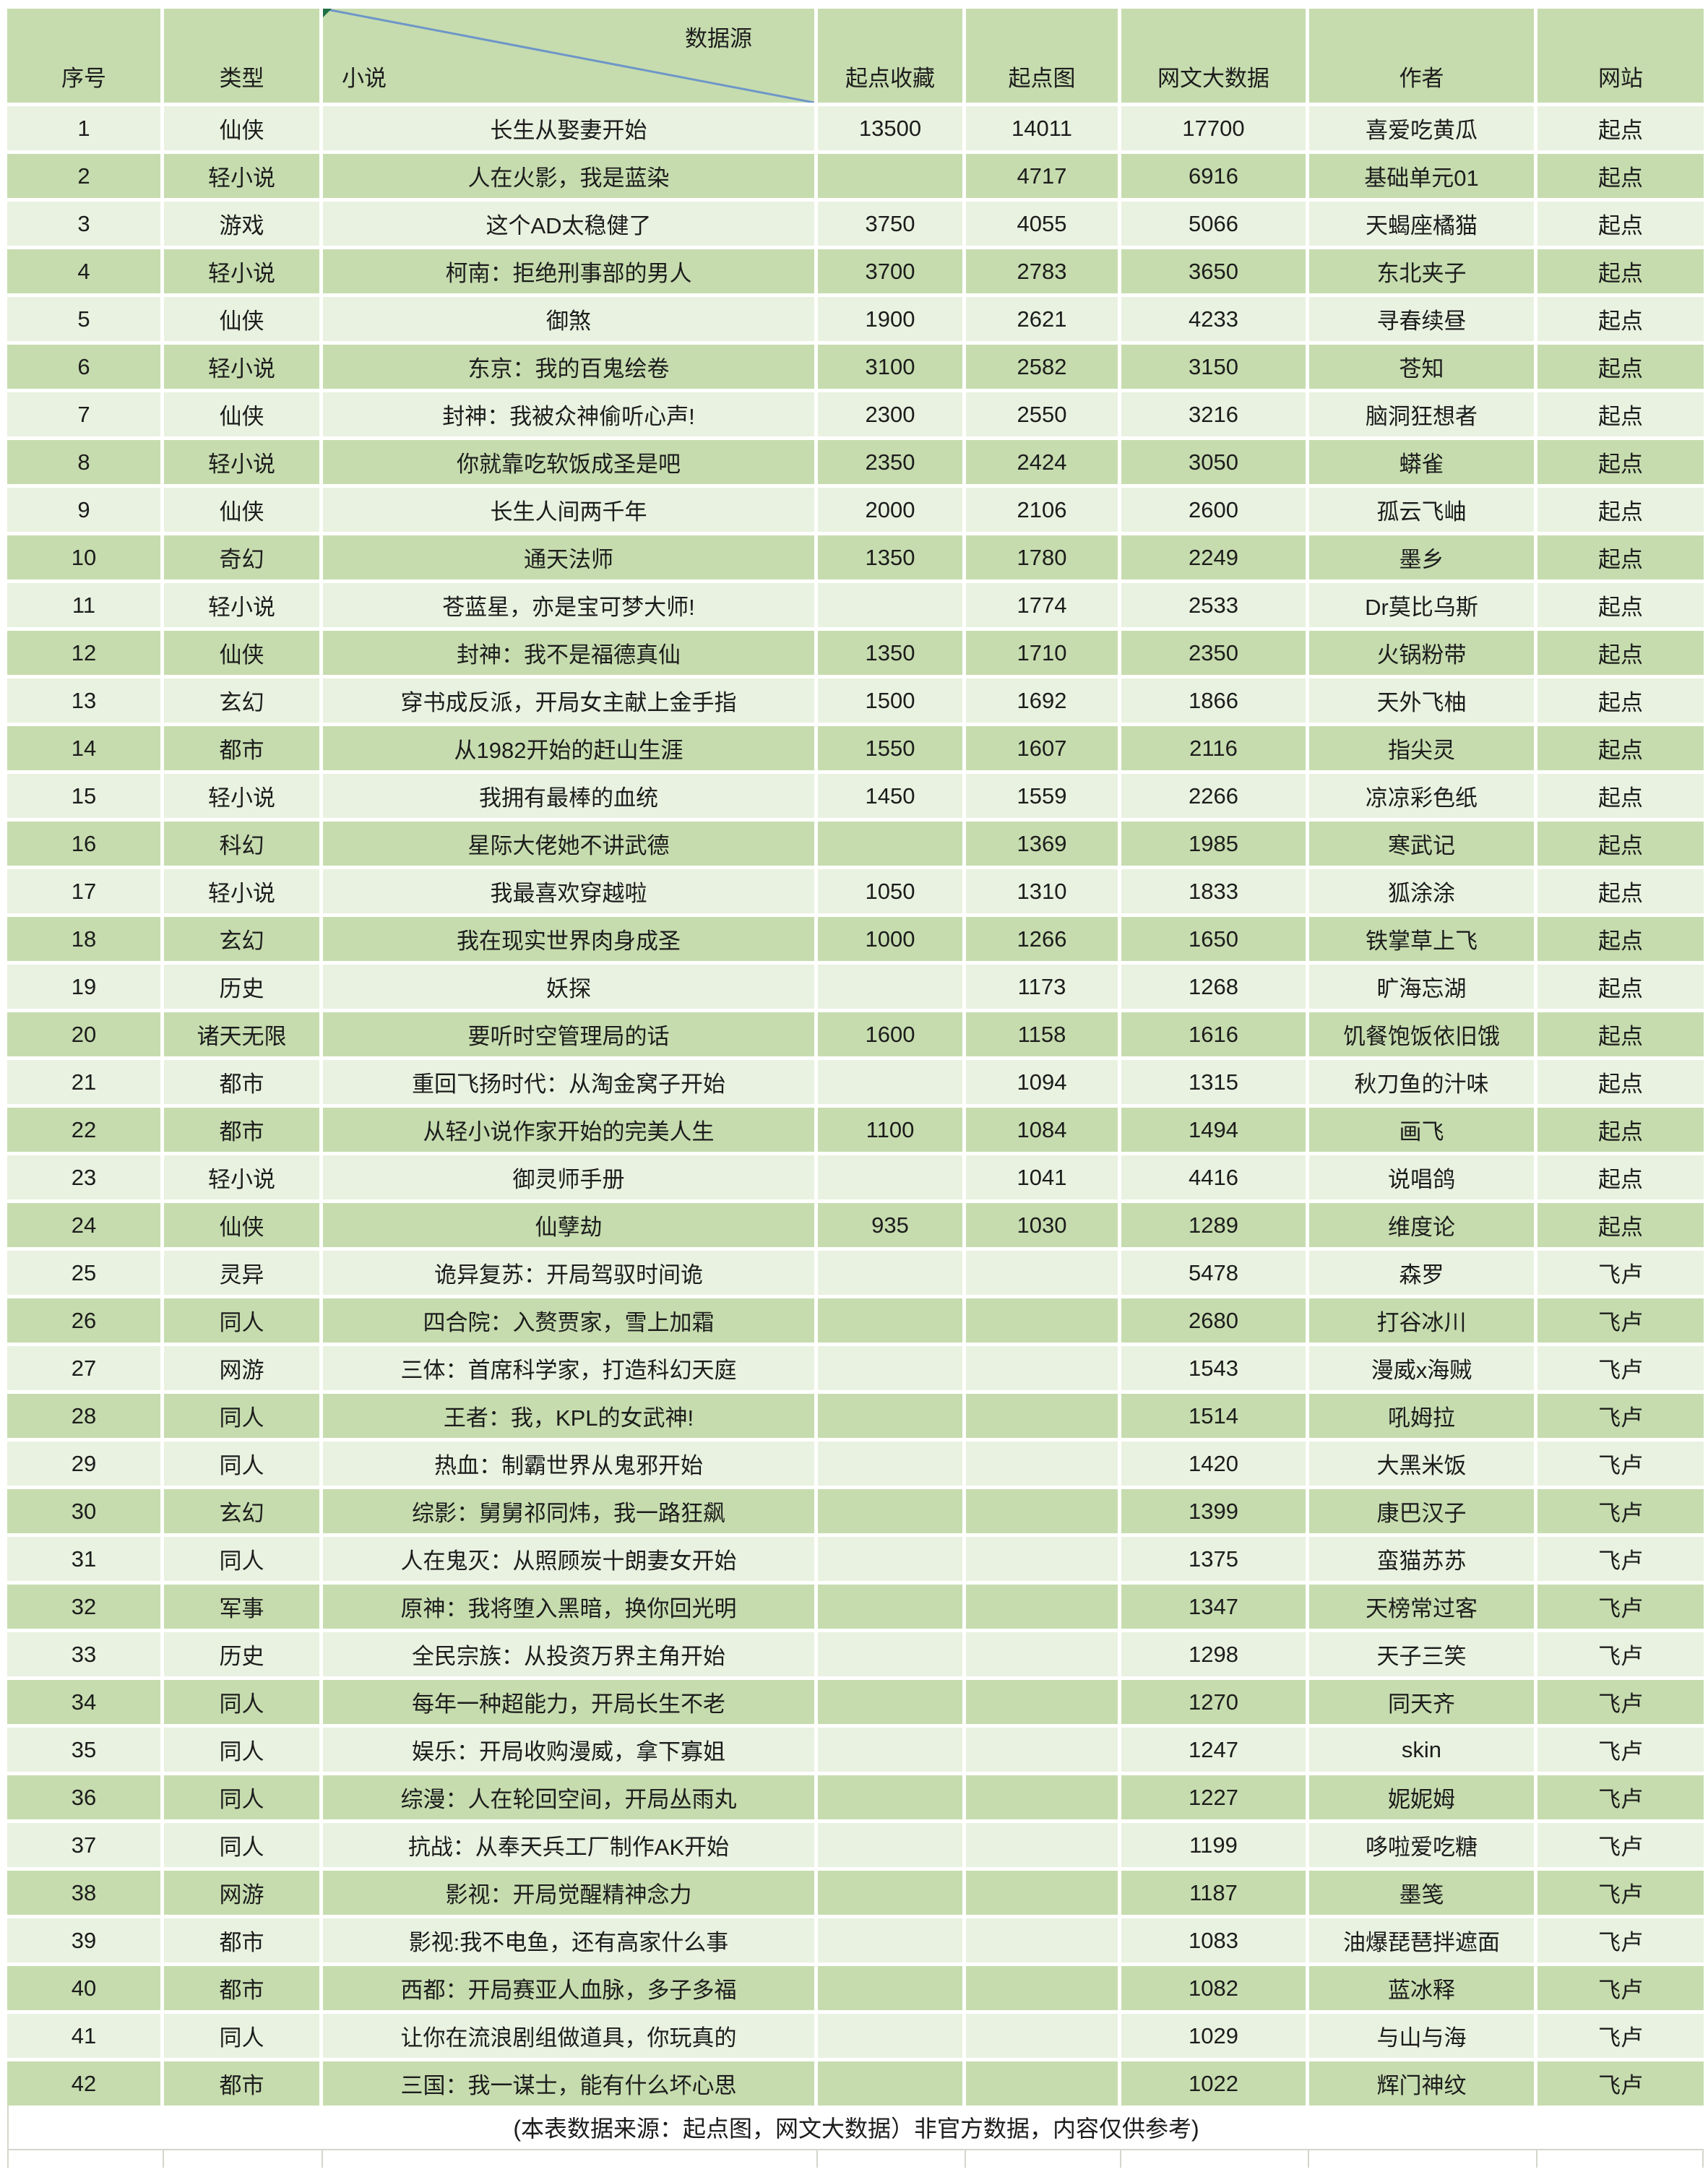 The height and width of the screenshot is (2172, 1708). Describe the element at coordinates (1421, 271) in the screenshot. I see `cell-author: 东北夹子` at that location.